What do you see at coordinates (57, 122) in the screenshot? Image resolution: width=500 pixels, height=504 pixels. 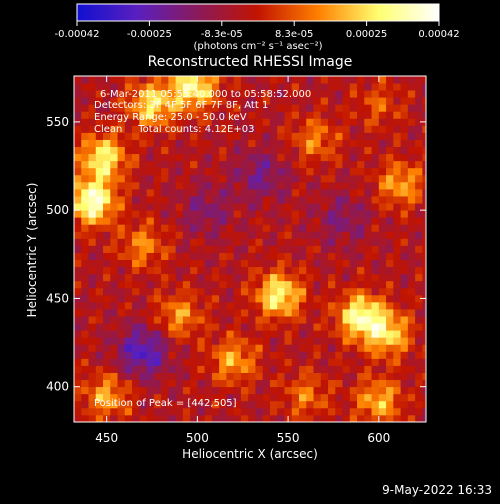 I see `y-tick-label: 550` at bounding box center [57, 122].